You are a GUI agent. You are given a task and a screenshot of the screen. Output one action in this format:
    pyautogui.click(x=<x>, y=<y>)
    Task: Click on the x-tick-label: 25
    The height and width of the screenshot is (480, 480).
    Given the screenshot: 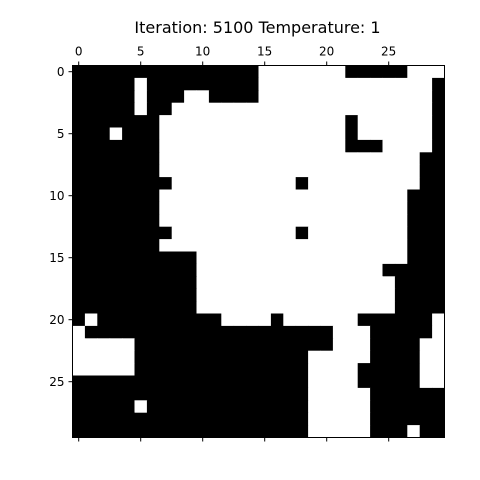 What is the action you would take?
    pyautogui.click(x=388, y=52)
    